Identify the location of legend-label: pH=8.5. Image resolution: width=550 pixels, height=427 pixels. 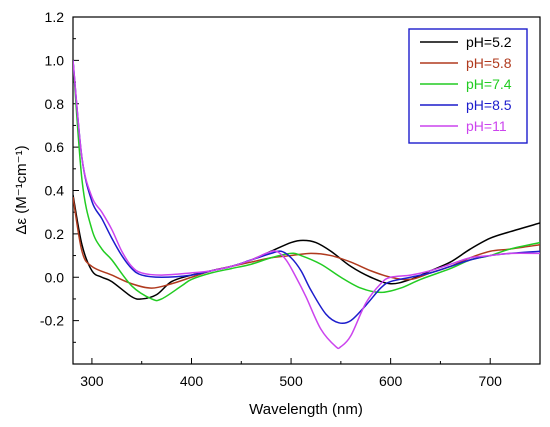
(489, 105).